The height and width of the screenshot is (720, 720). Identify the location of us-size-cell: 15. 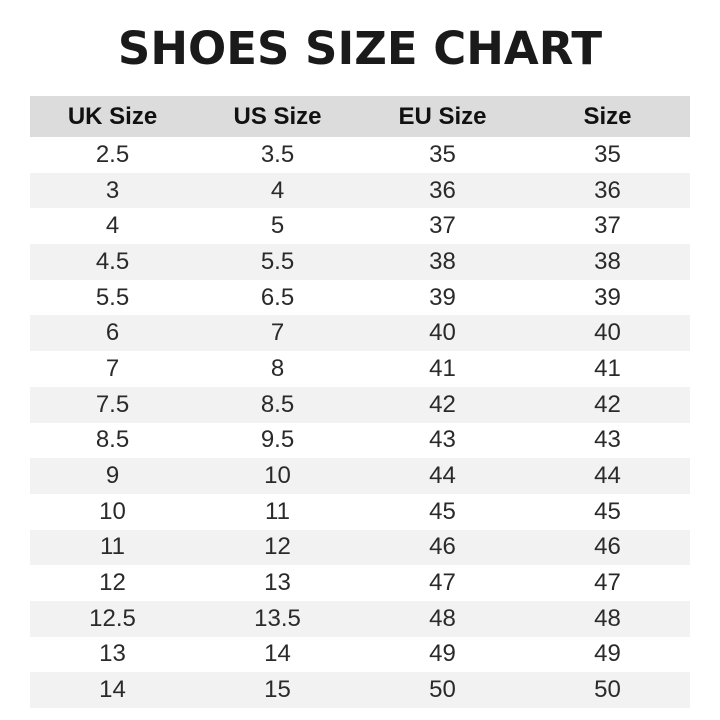
(277, 690).